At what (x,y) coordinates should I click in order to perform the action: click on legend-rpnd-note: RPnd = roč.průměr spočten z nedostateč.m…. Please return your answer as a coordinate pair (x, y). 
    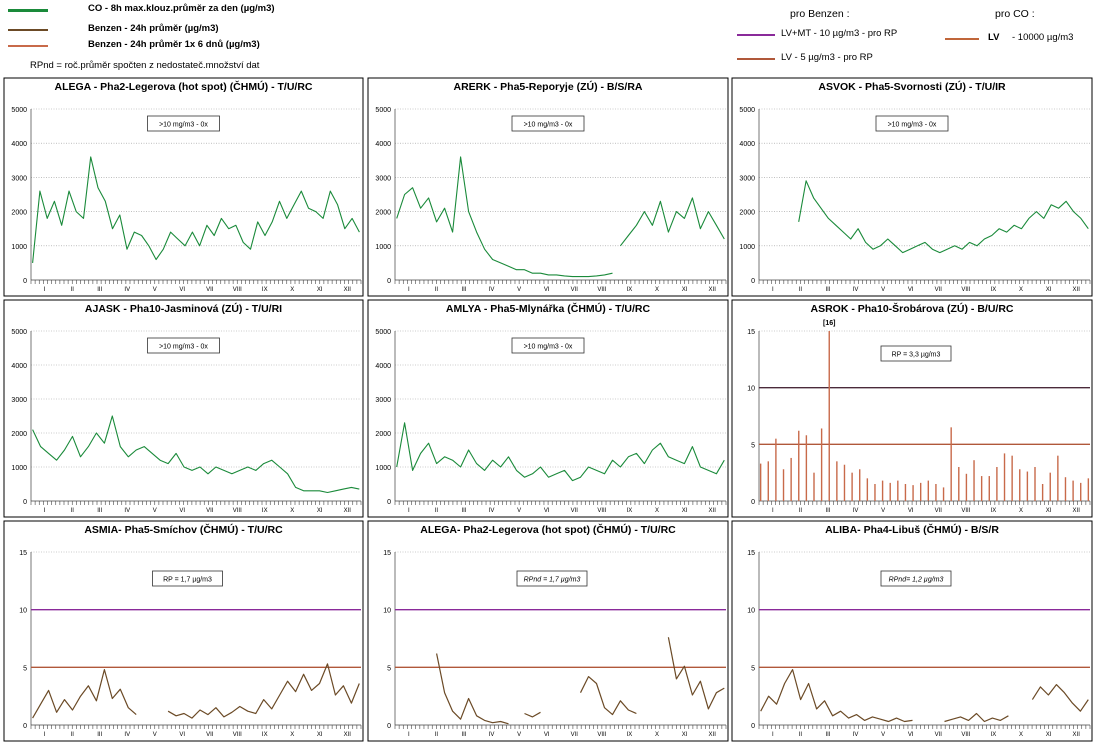
    Looking at the image, I should click on (145, 65).